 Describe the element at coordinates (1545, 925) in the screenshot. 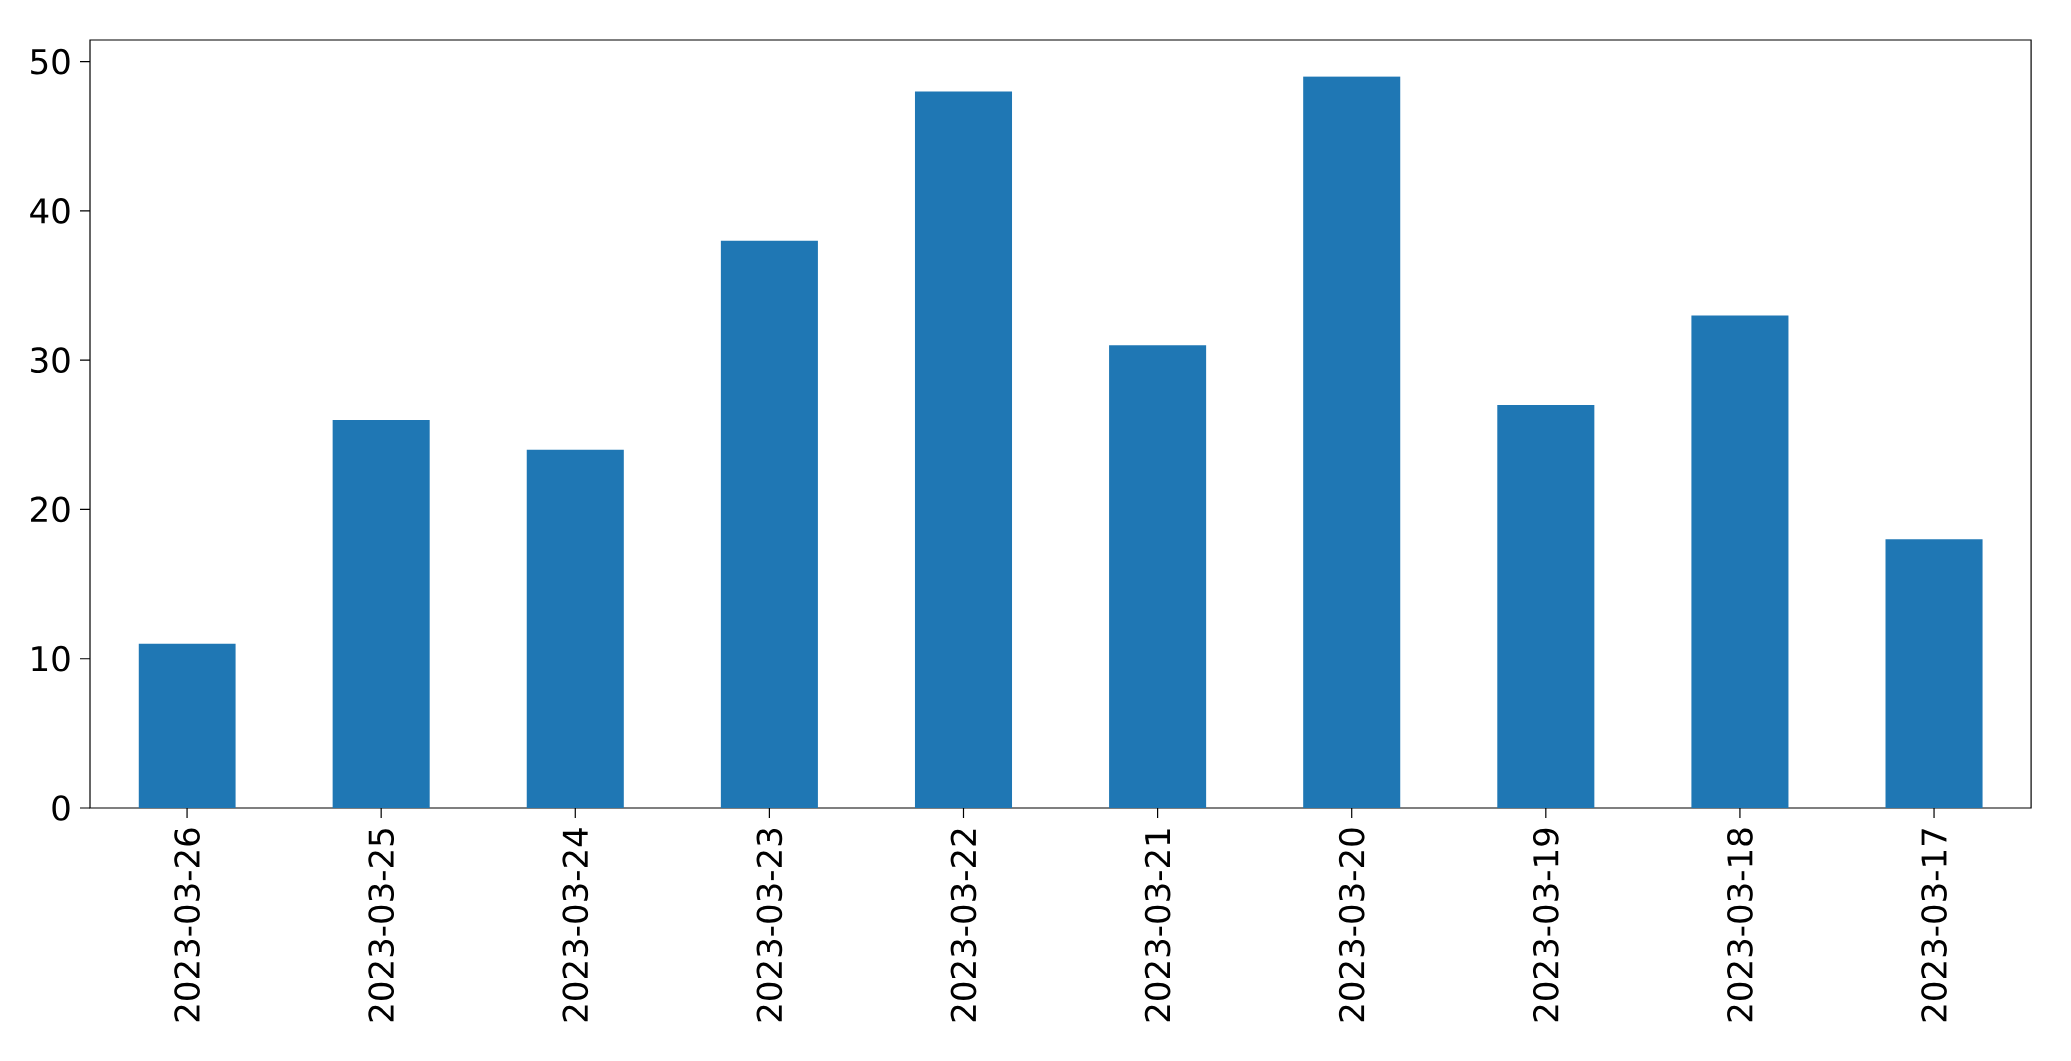

I see `x-tick-label: 2023-03-19` at that location.